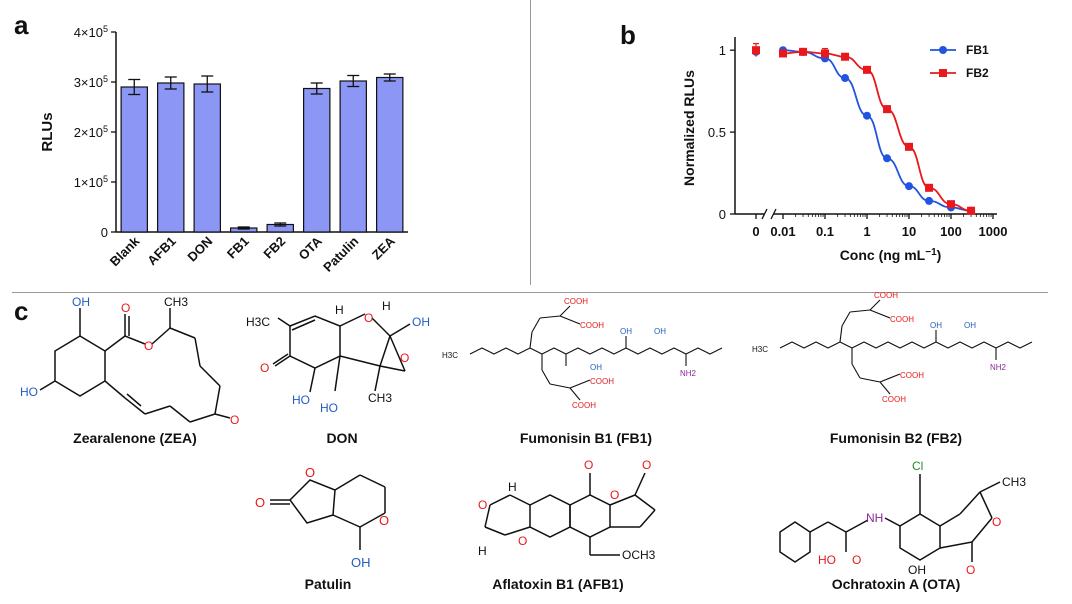 This screenshot has height=604, width=1072. Describe the element at coordinates (902, 518) in the screenshot. I see `ota-structure: NH Cl CH3 O O OH HO O` at that location.